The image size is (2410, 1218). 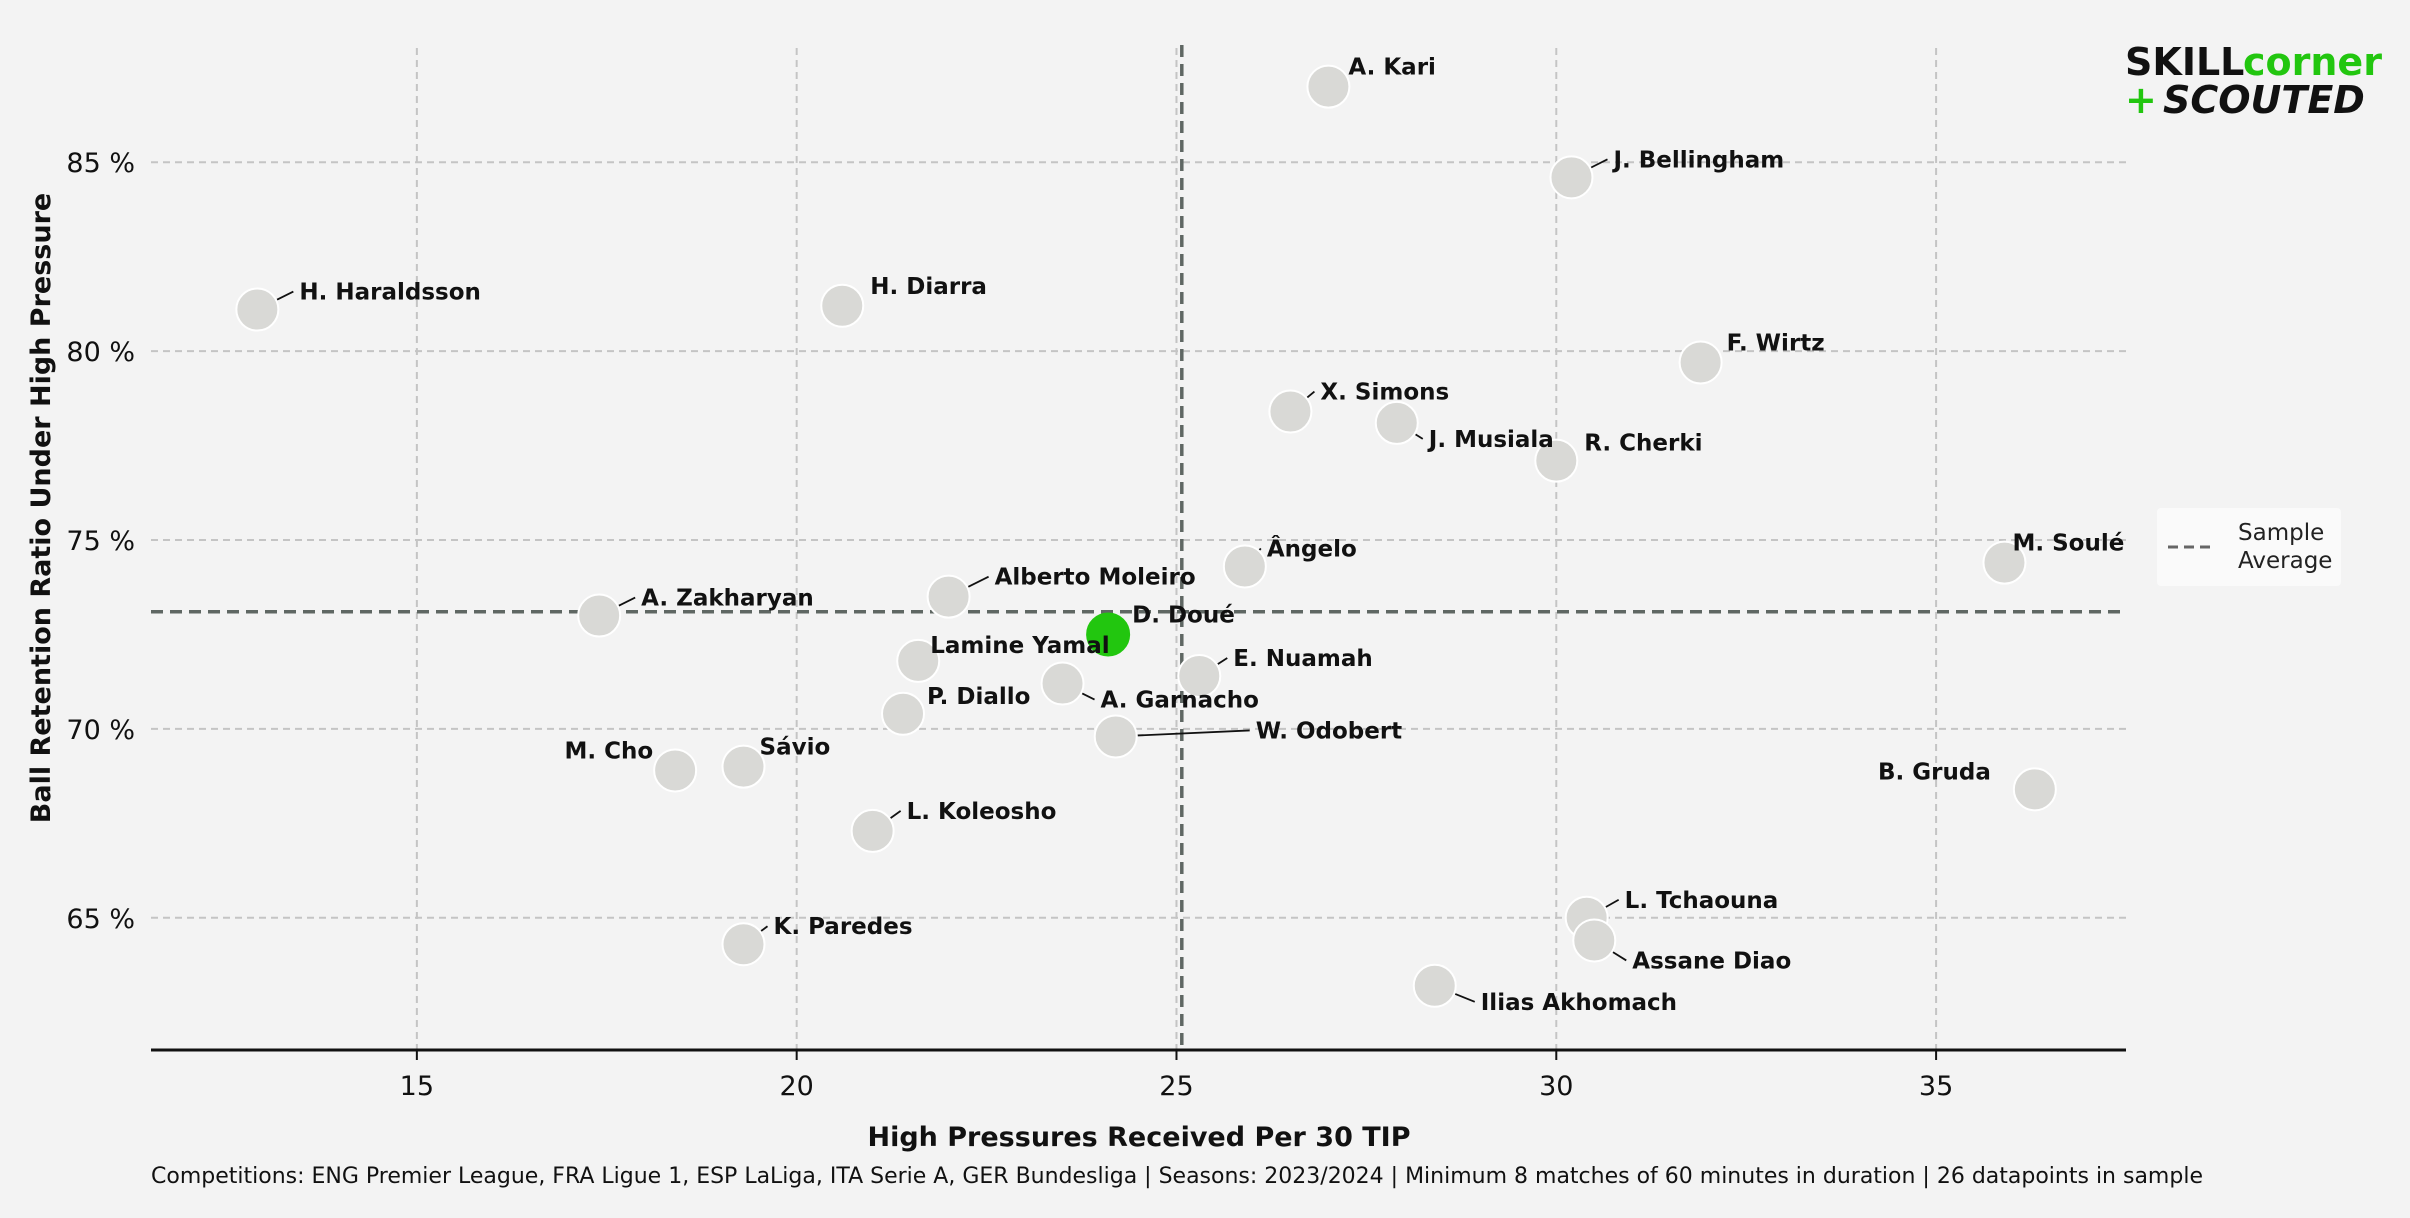 I want to click on y-tick-label: 85 %, so click(x=100, y=163).